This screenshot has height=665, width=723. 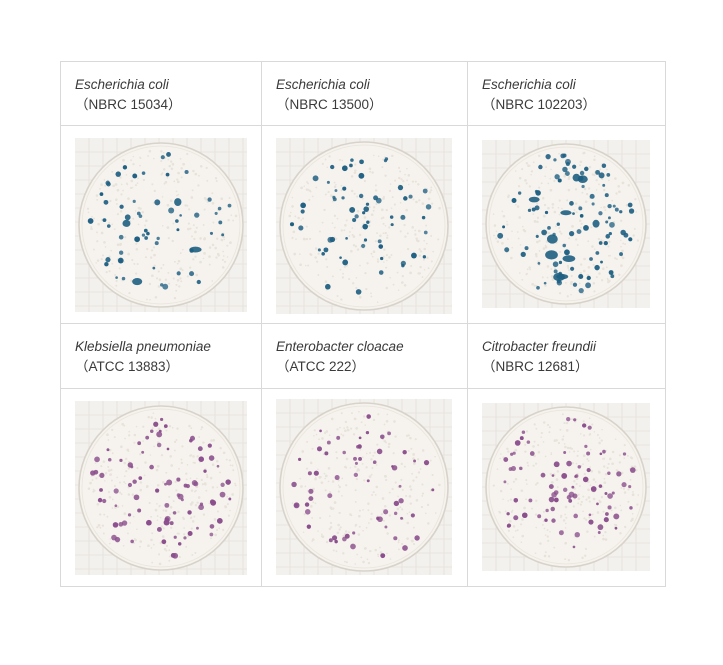 I want to click on plate-image-cell, so click(x=161, y=225).